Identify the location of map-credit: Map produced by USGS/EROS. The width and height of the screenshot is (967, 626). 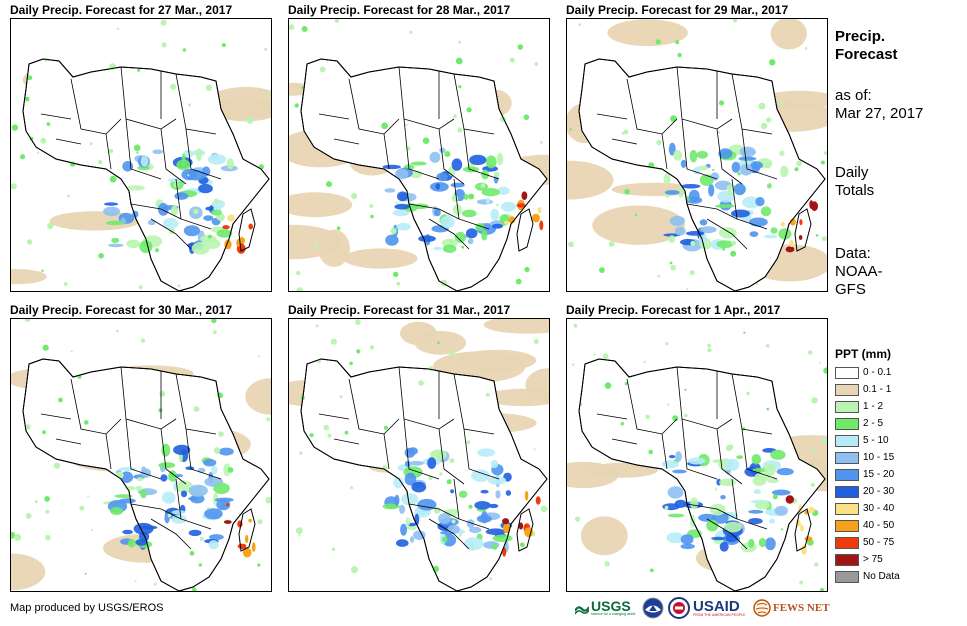
(87, 608).